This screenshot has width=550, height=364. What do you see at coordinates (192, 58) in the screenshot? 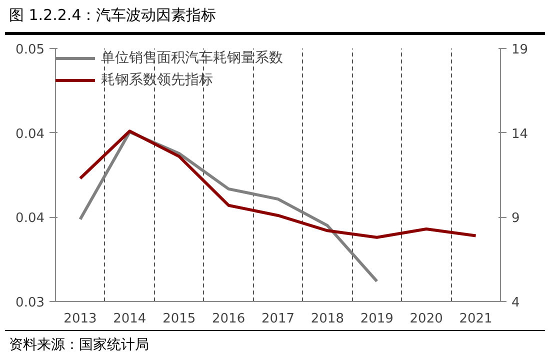
I see `legend-label: 单位销售面积汽车耗钢量系数` at bounding box center [192, 58].